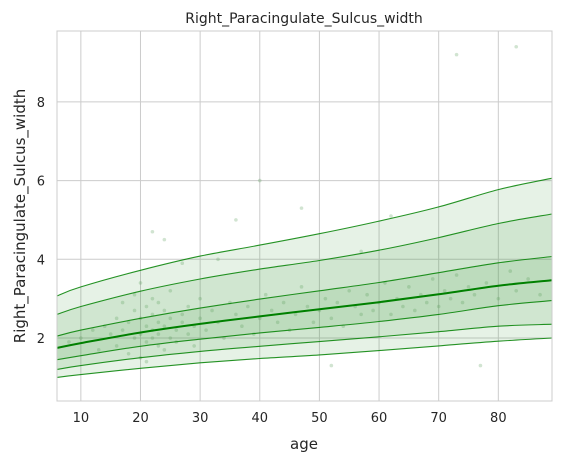 The width and height of the screenshot is (562, 467). What do you see at coordinates (498, 418) in the screenshot?
I see `x-tick-label: 80` at bounding box center [498, 418].